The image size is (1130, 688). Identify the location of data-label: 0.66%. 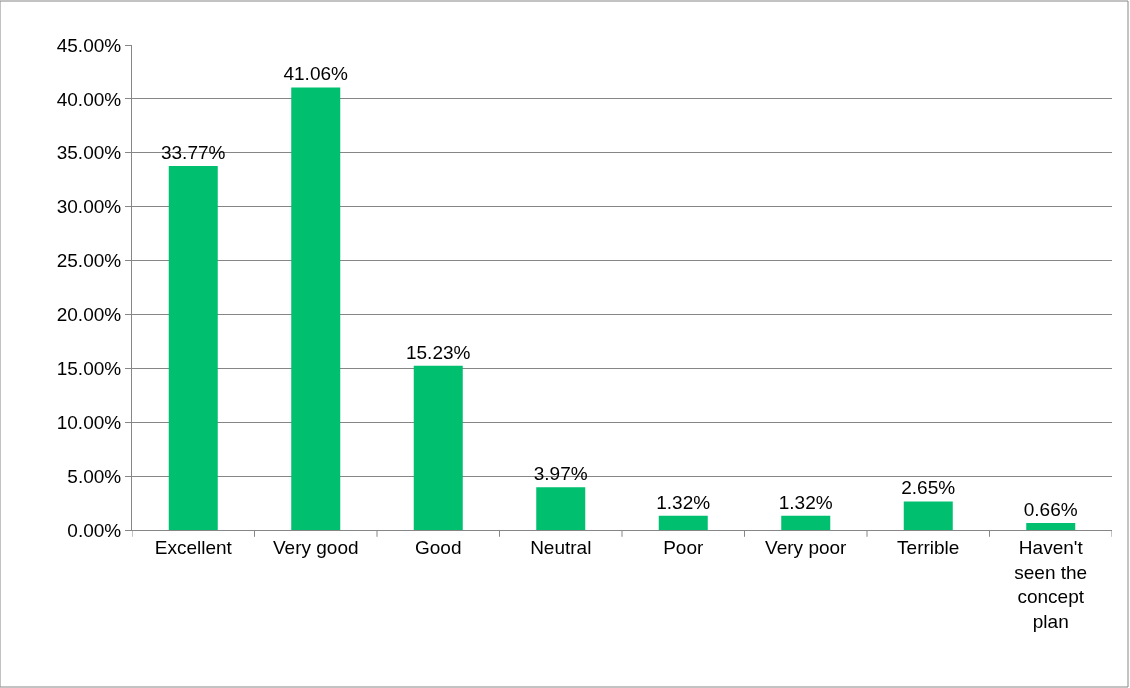
(1050, 509).